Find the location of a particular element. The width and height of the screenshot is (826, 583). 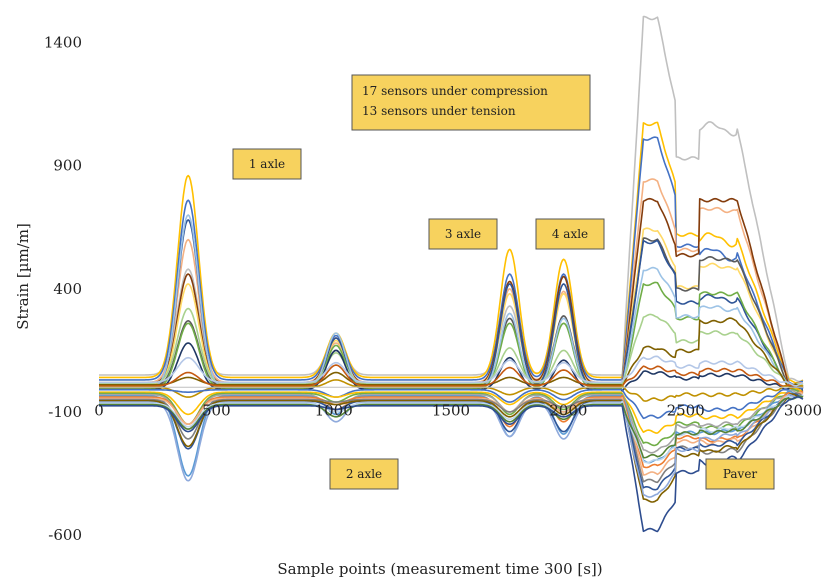

ann-paver-text: Paver is located at coordinates (740, 474).